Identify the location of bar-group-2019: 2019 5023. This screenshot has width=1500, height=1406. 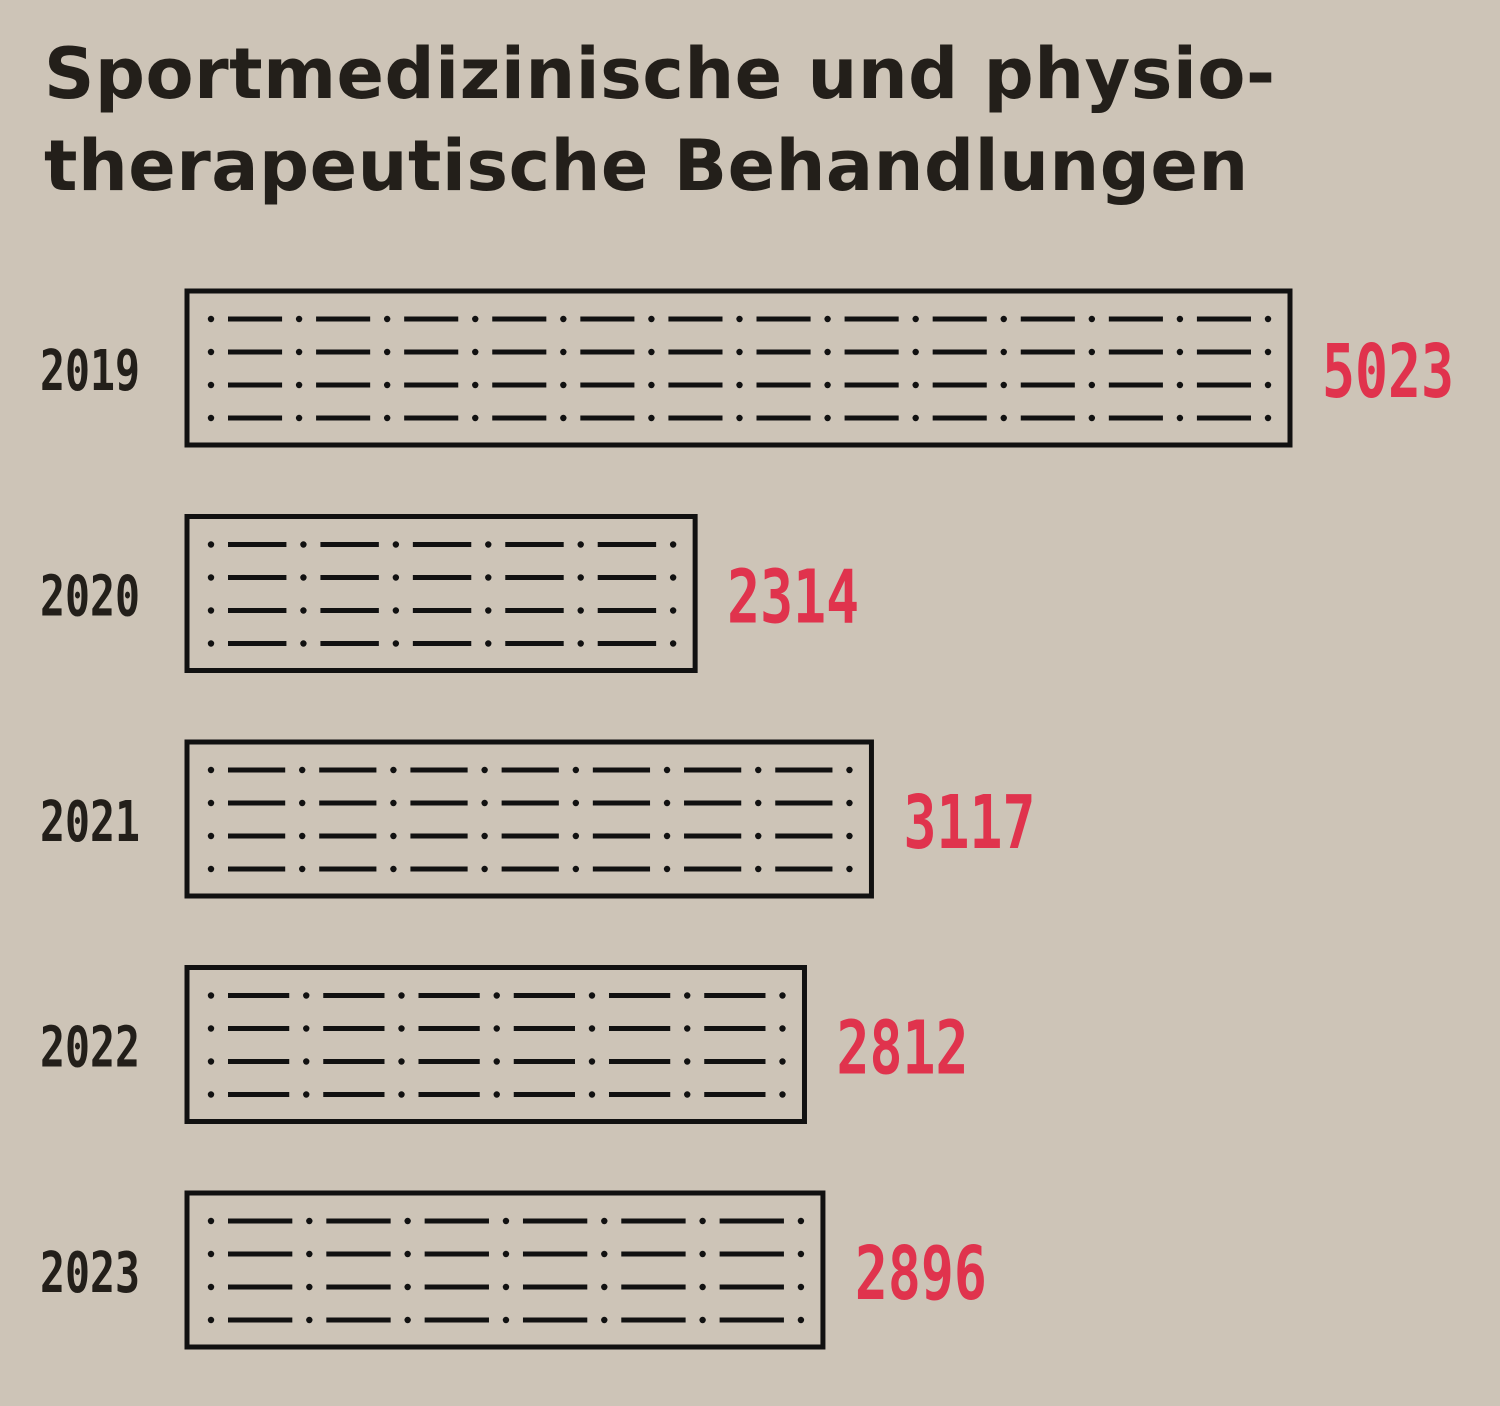
(747, 368).